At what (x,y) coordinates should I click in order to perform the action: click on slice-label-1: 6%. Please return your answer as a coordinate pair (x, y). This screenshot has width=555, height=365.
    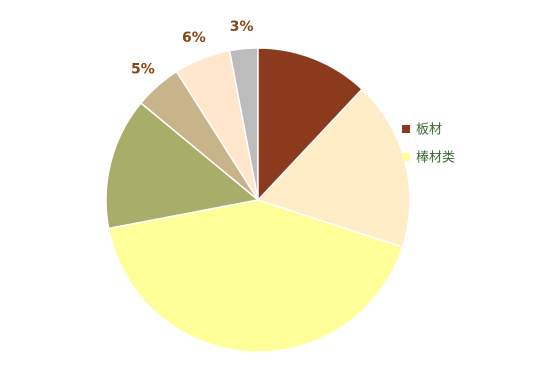
    Looking at the image, I should click on (194, 38).